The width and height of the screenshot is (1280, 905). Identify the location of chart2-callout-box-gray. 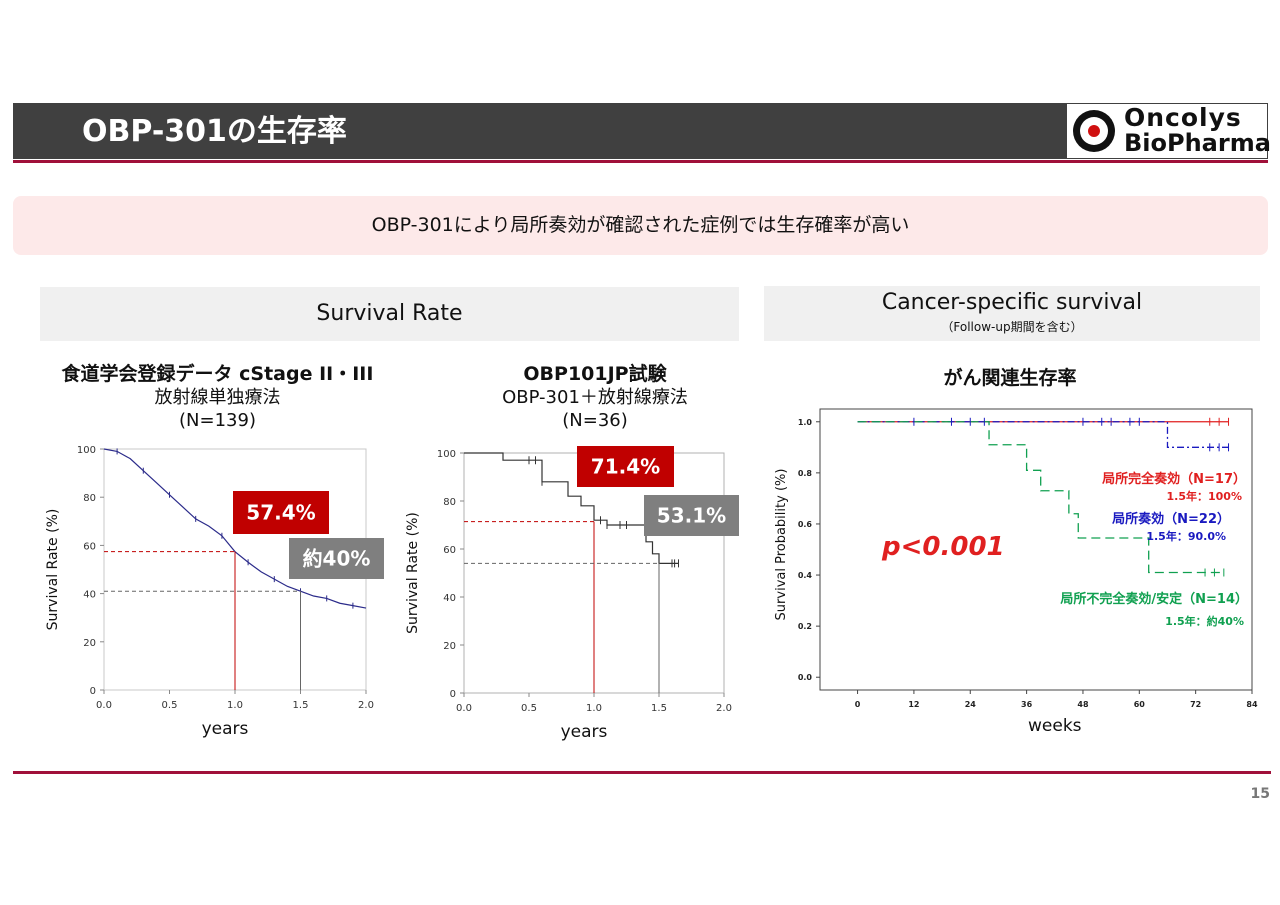
(691, 515).